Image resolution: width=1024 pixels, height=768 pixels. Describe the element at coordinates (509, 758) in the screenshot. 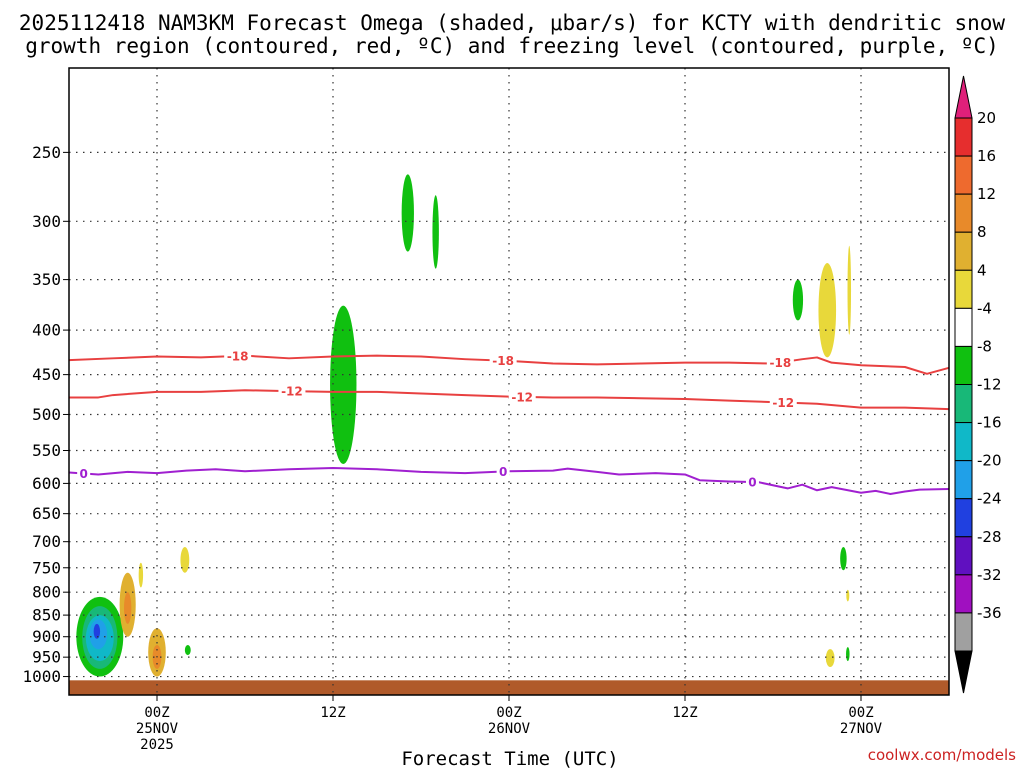

I see `x-axis-label: Forecast Time (UTC)` at that location.